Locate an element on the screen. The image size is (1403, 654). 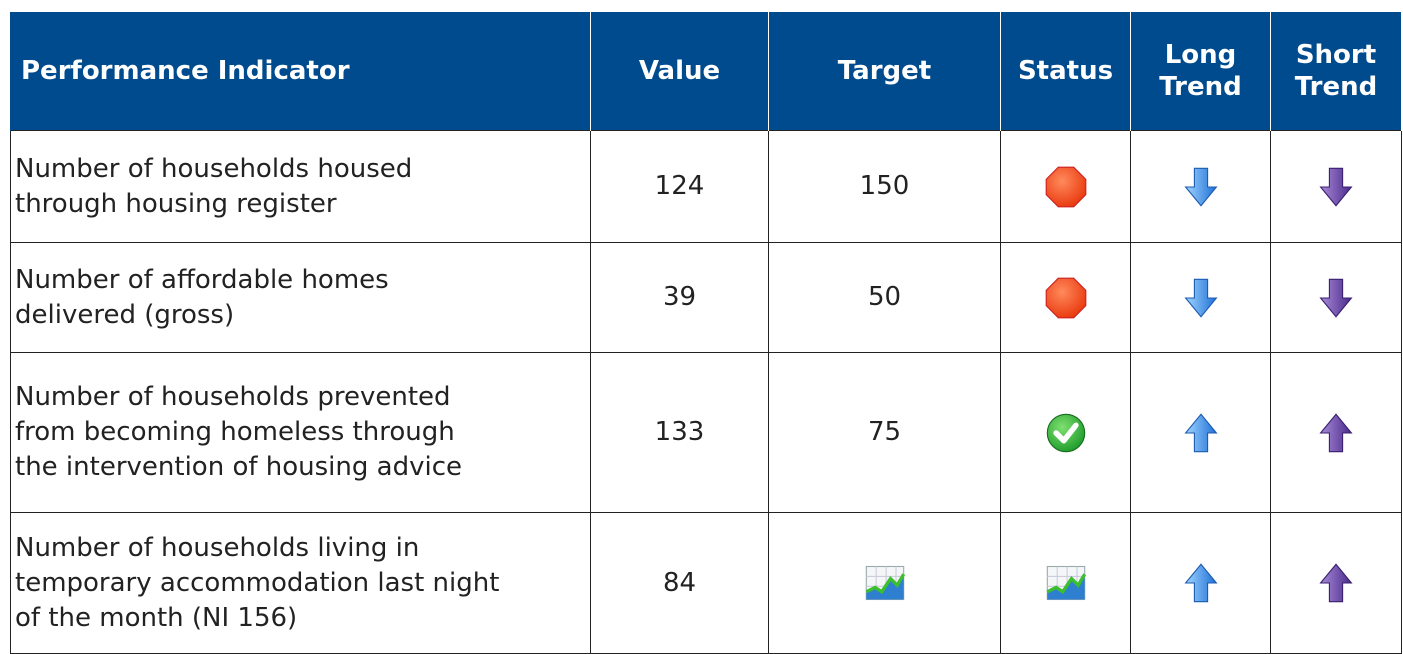
target-cell is located at coordinates (884, 583).